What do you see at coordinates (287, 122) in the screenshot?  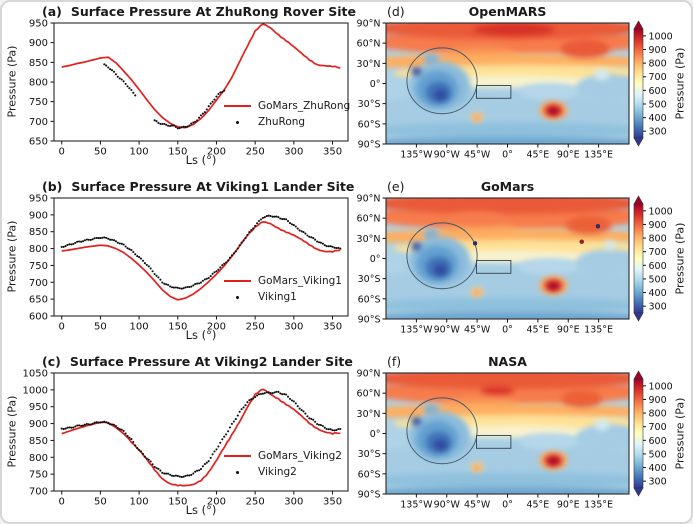 I see `legend-entry-zhurong: ZhuRong` at bounding box center [287, 122].